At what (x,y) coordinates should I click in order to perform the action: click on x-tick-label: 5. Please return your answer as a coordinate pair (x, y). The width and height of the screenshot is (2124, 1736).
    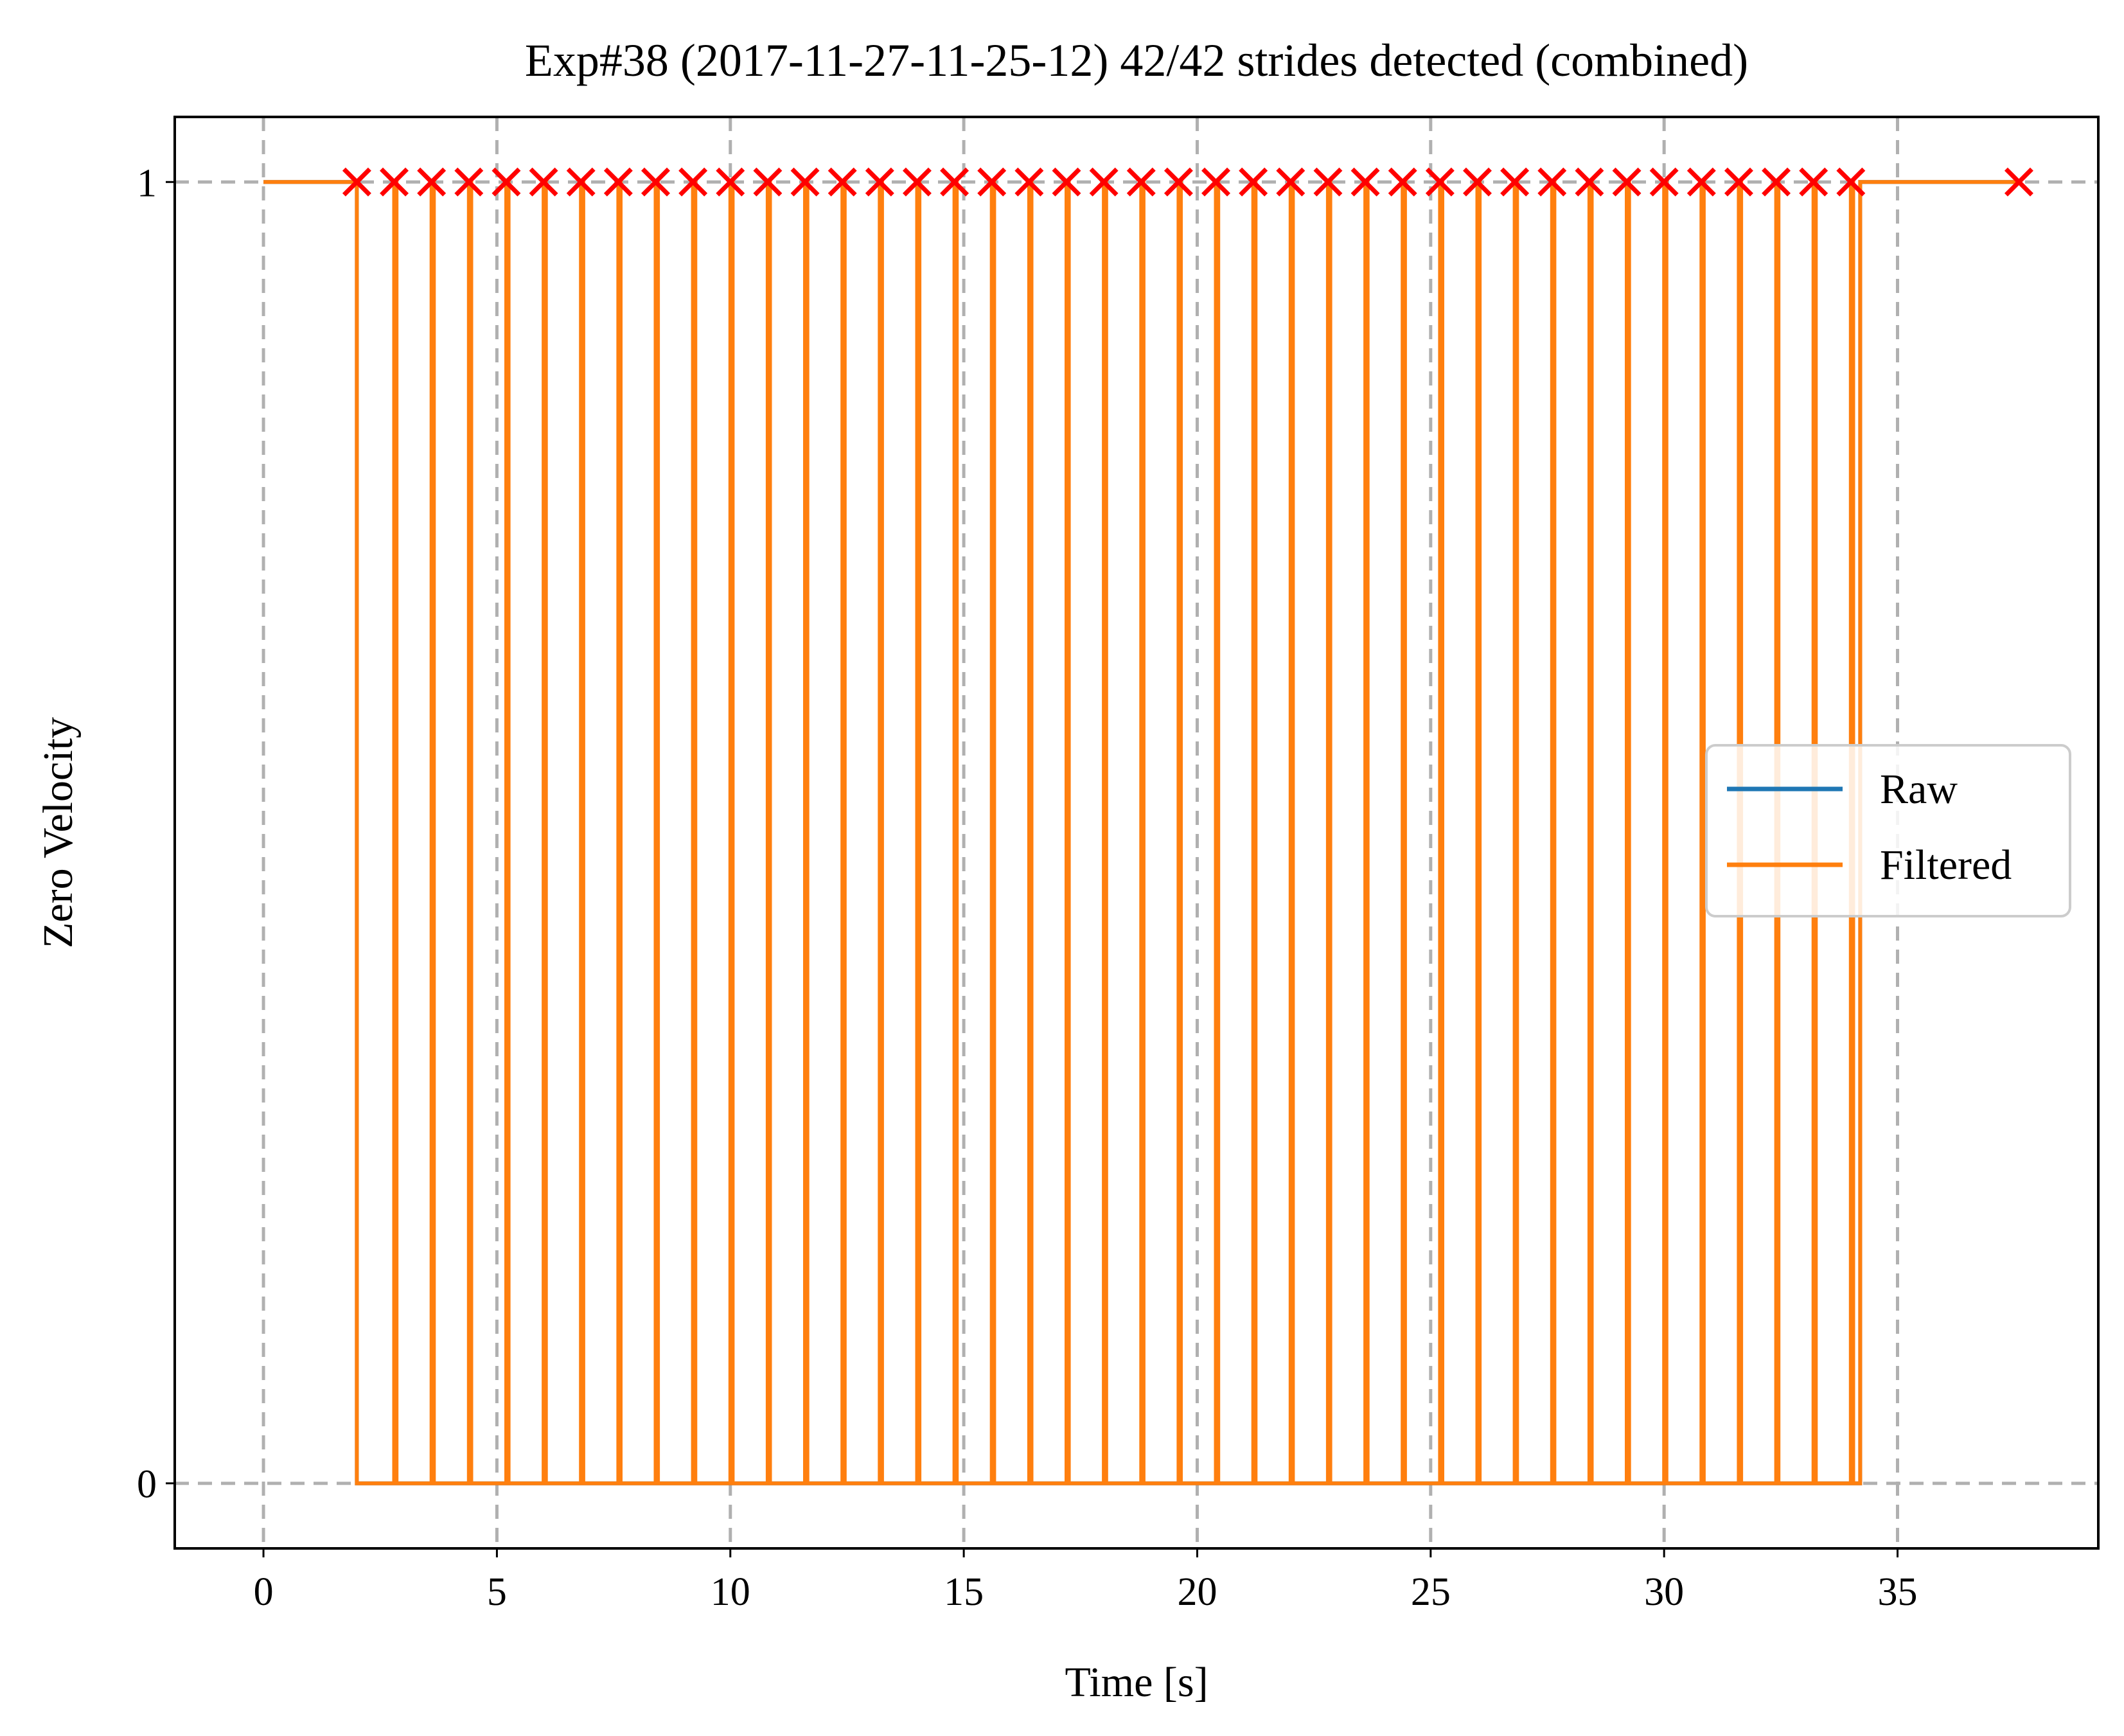
    Looking at the image, I should click on (497, 1592).